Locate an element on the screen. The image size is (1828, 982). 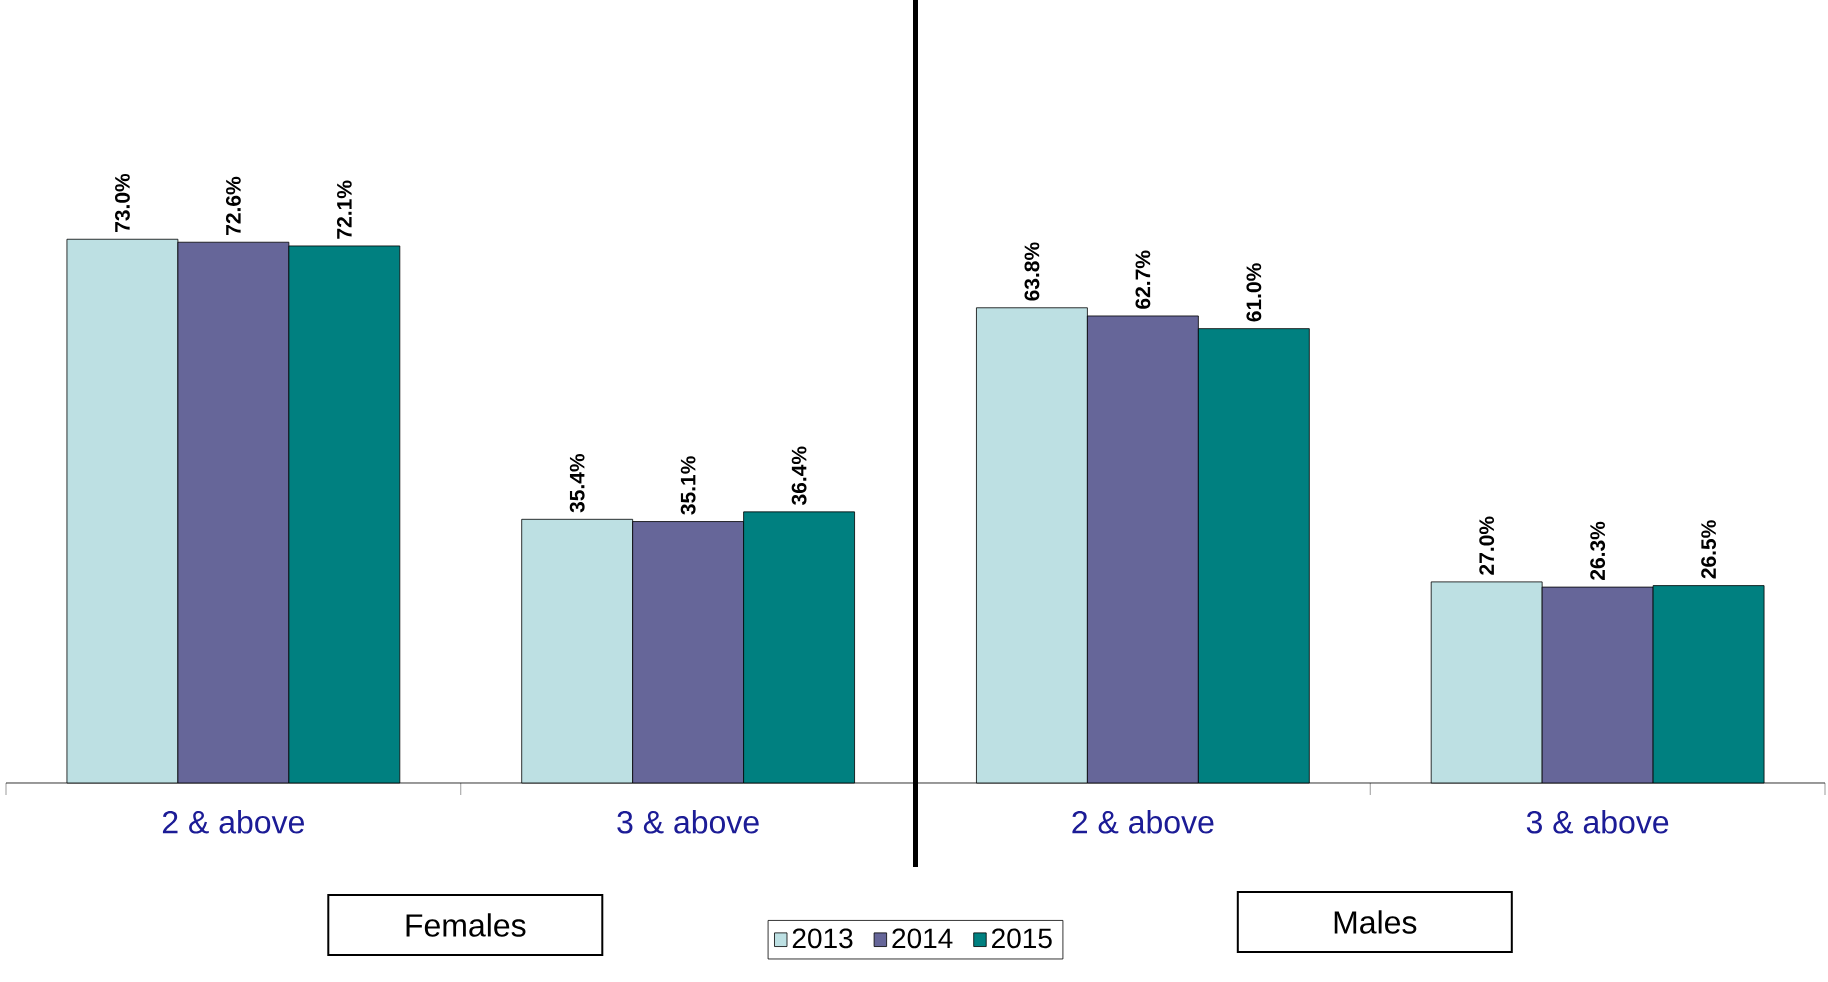
data-label: 62.7% is located at coordinates (1143, 279).